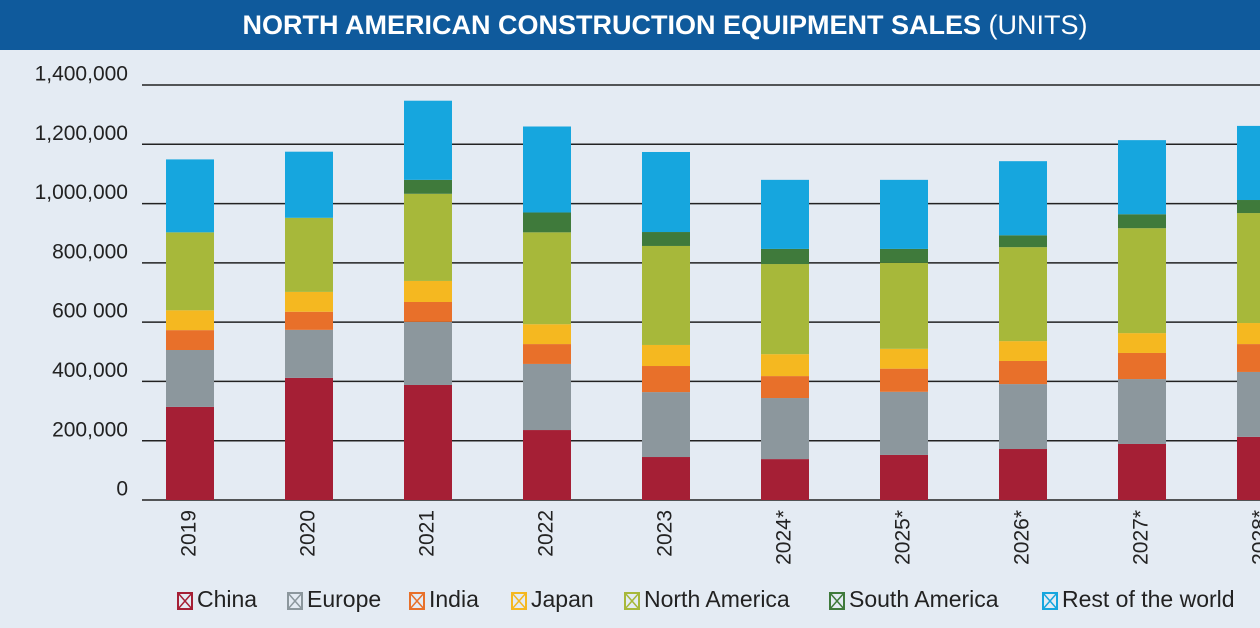  Describe the element at coordinates (924, 599) in the screenshot. I see `legend-label: South America` at that location.